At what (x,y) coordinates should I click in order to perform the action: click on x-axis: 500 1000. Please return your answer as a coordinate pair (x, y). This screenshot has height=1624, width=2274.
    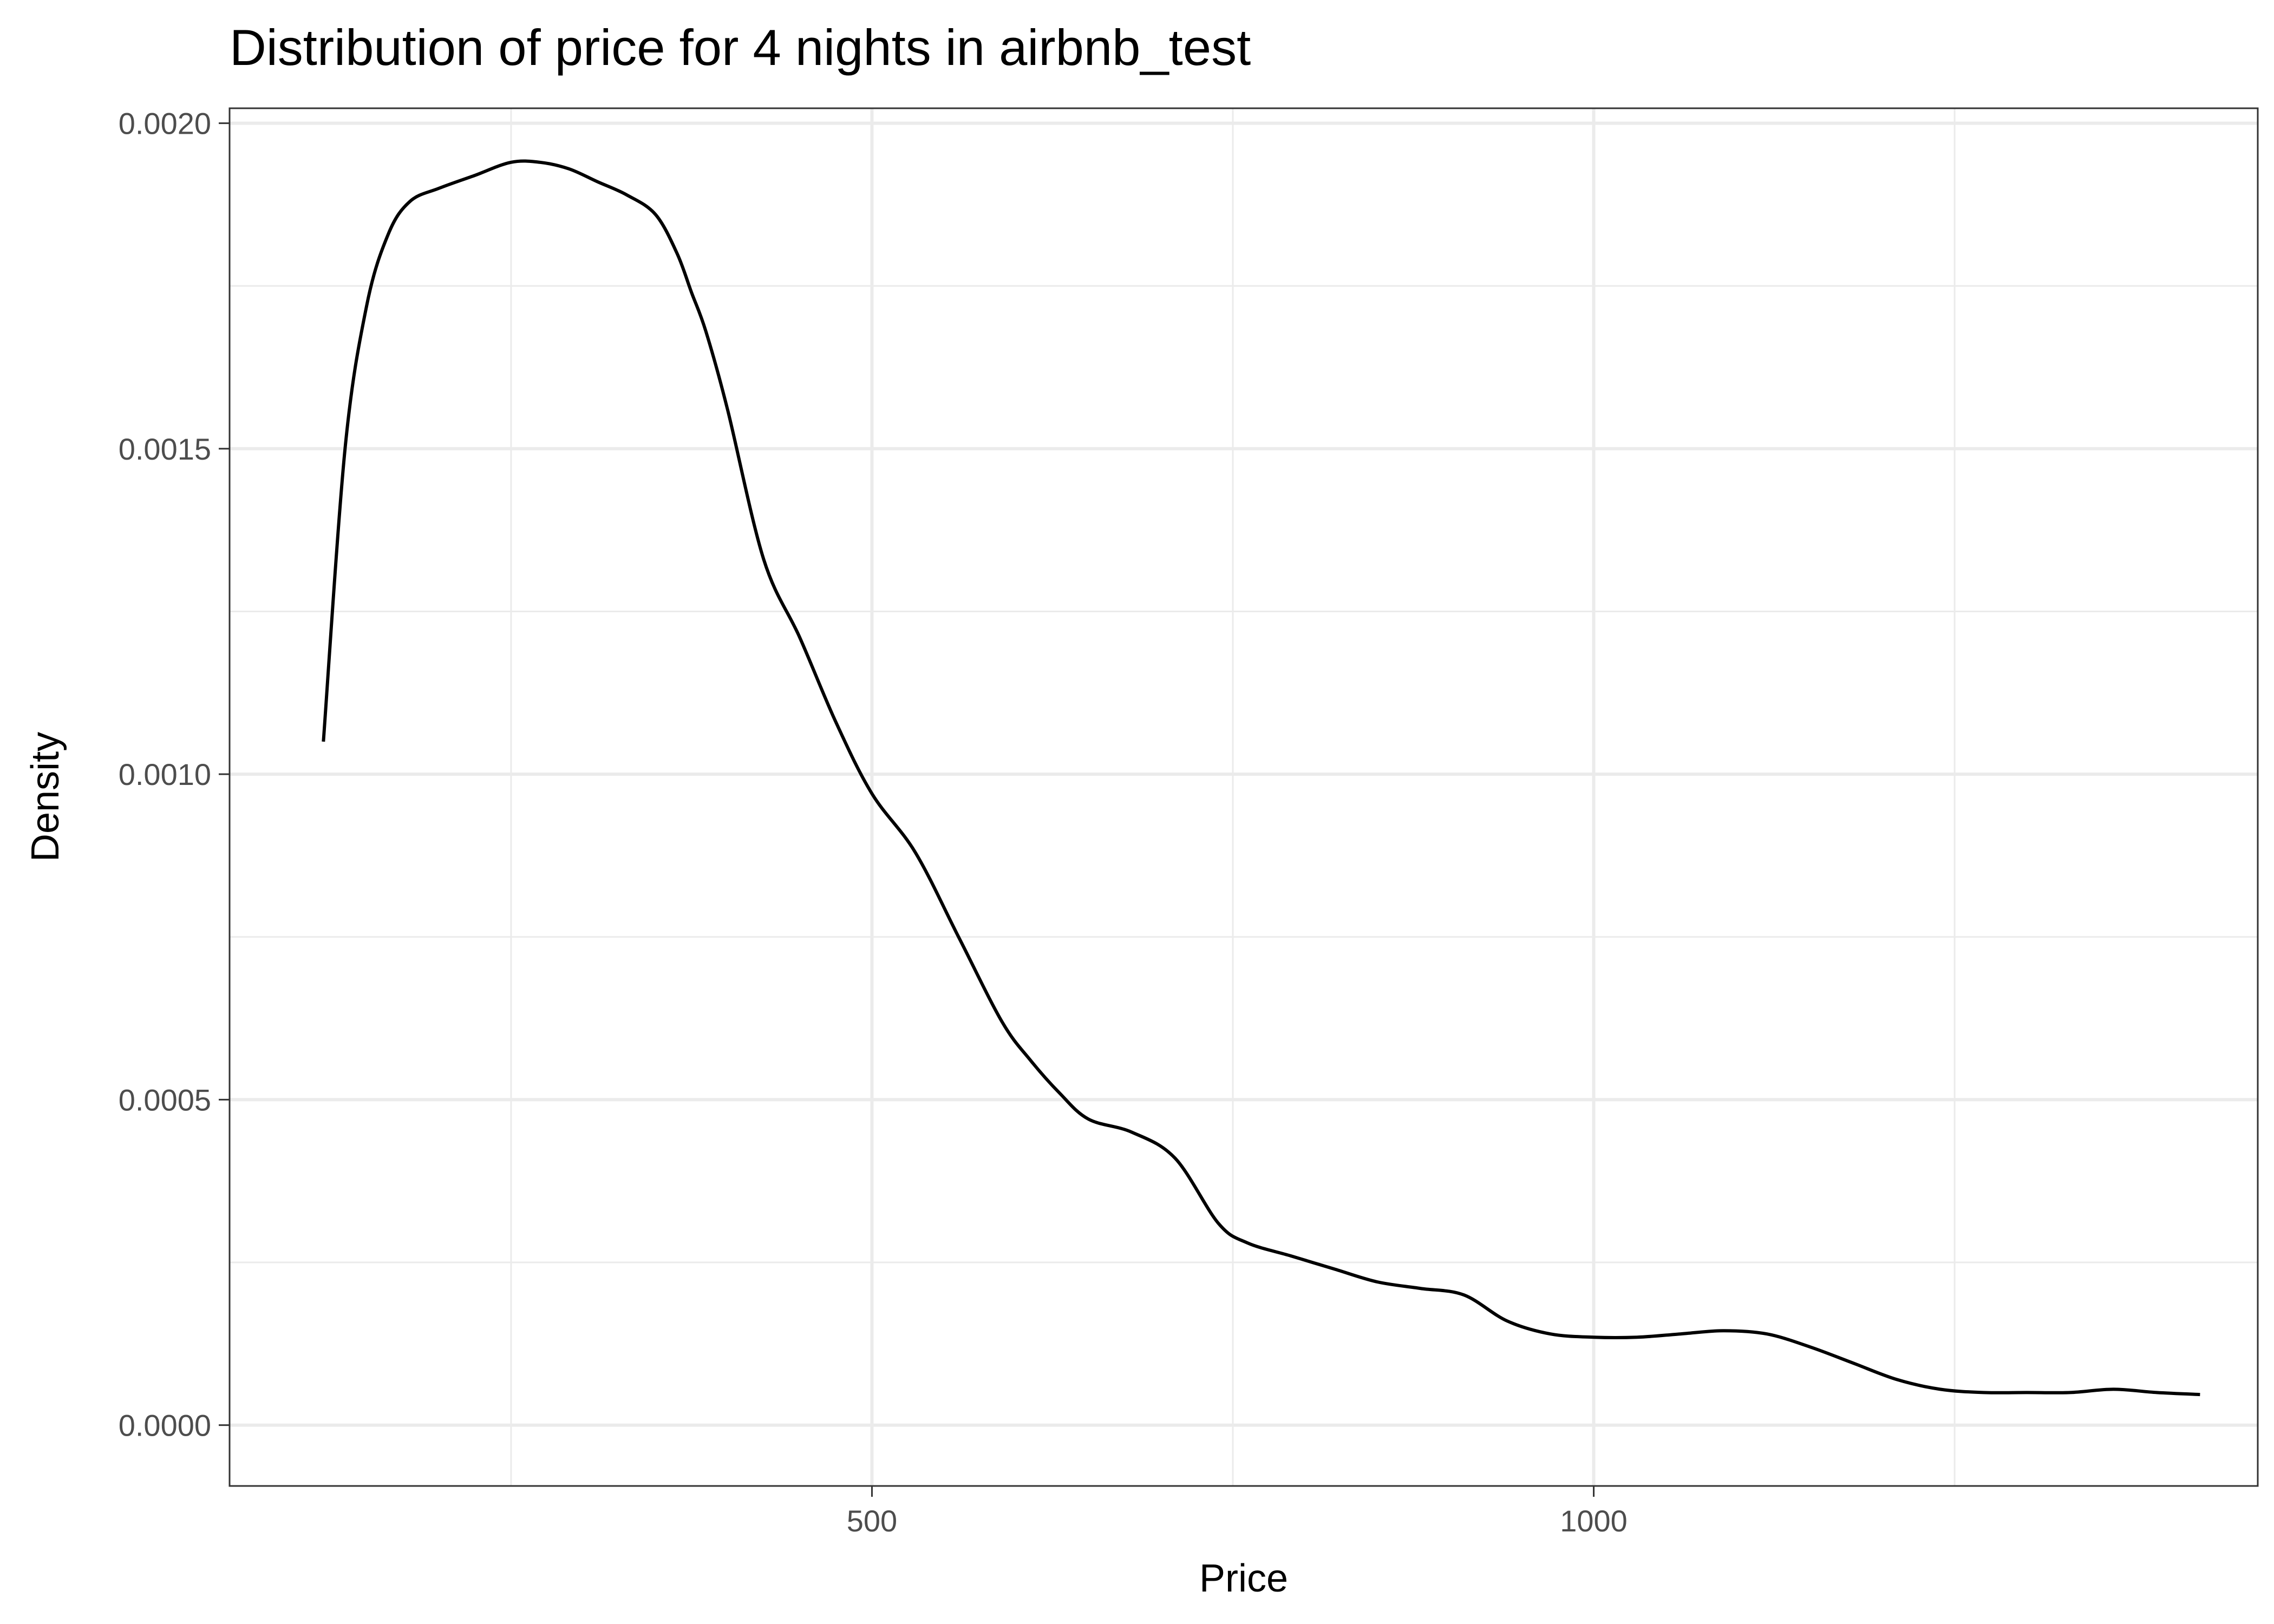
    Looking at the image, I should click on (1238, 1512).